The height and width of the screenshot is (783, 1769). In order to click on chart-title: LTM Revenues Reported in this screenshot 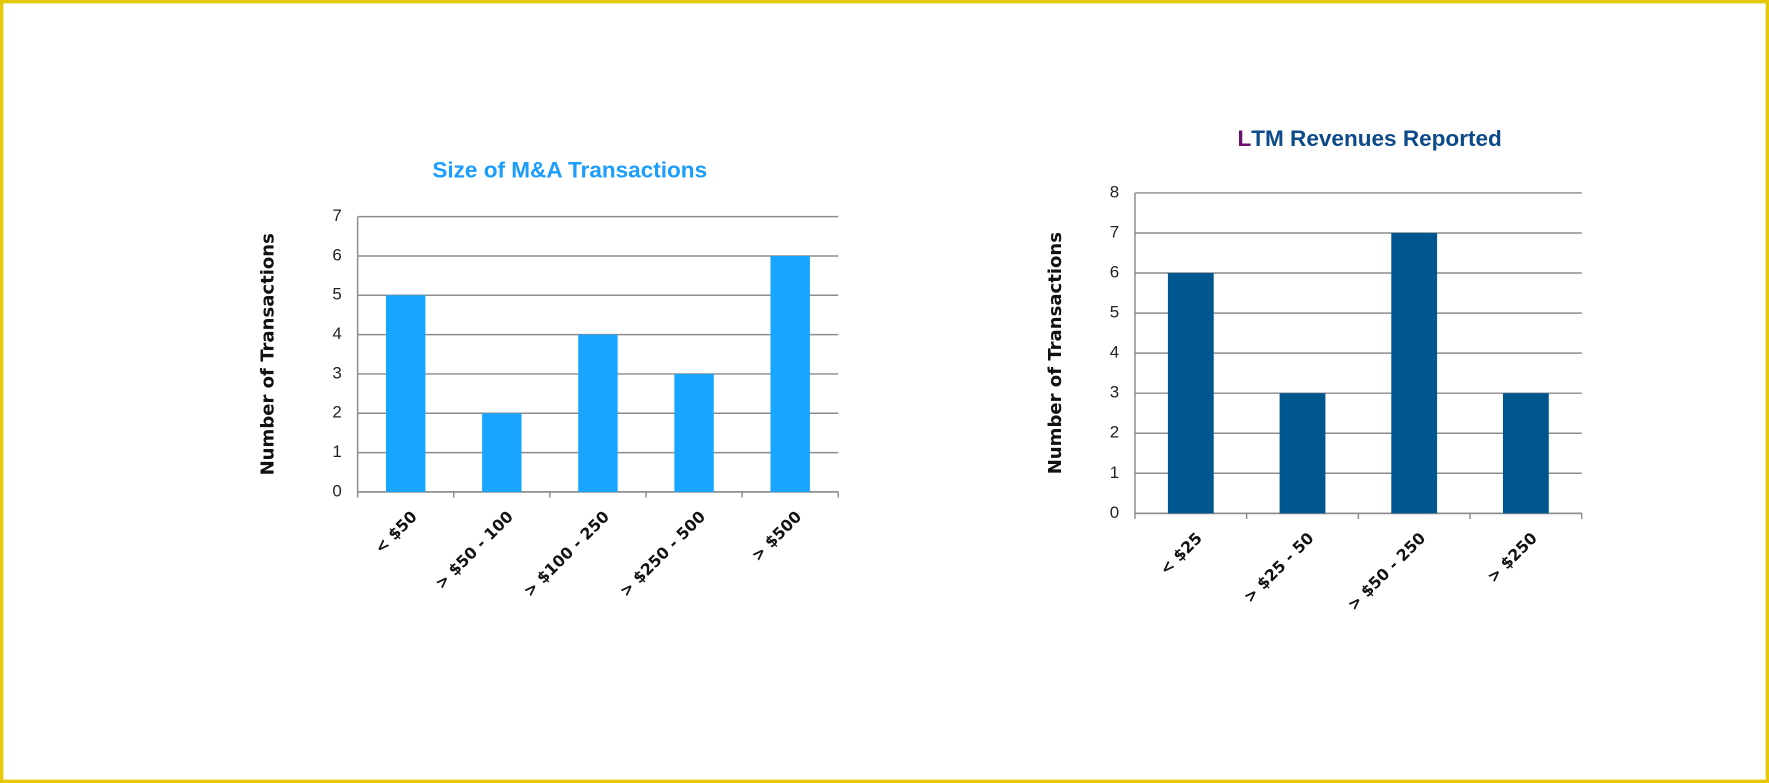, I will do `click(1369, 138)`.